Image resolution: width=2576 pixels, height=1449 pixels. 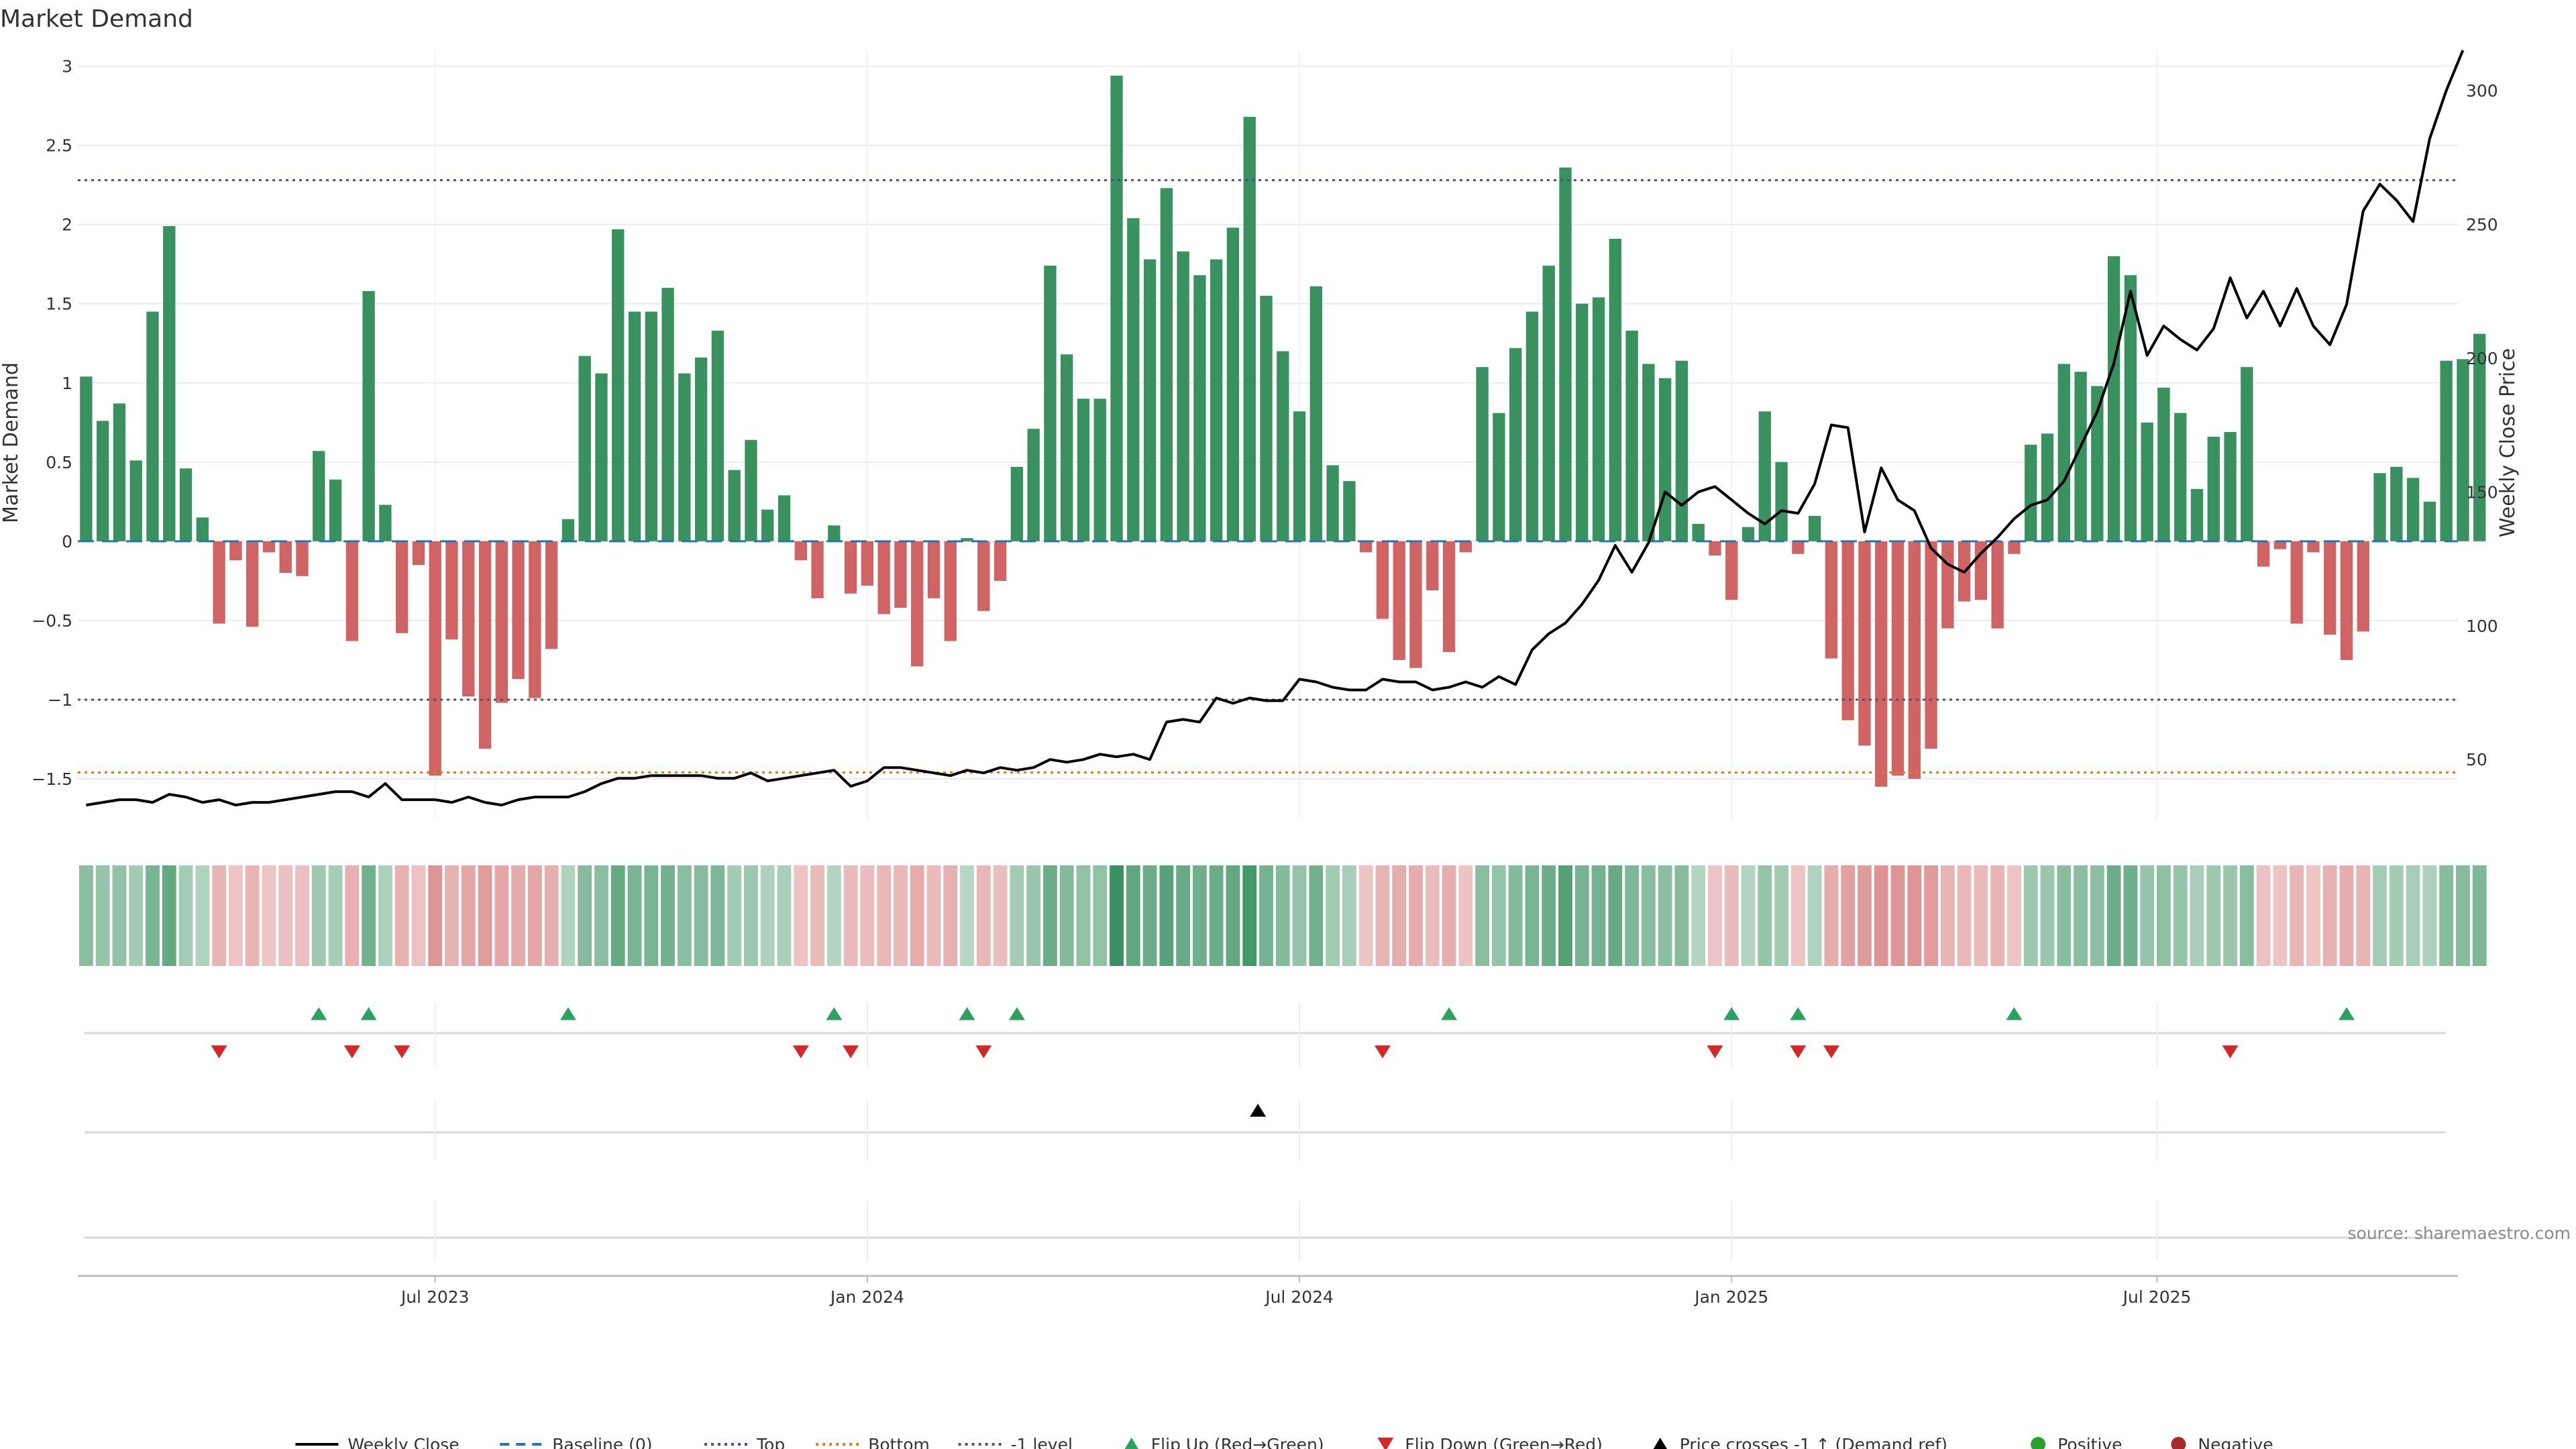 I want to click on x-tick-label: Jan 2025, so click(x=1730, y=1297).